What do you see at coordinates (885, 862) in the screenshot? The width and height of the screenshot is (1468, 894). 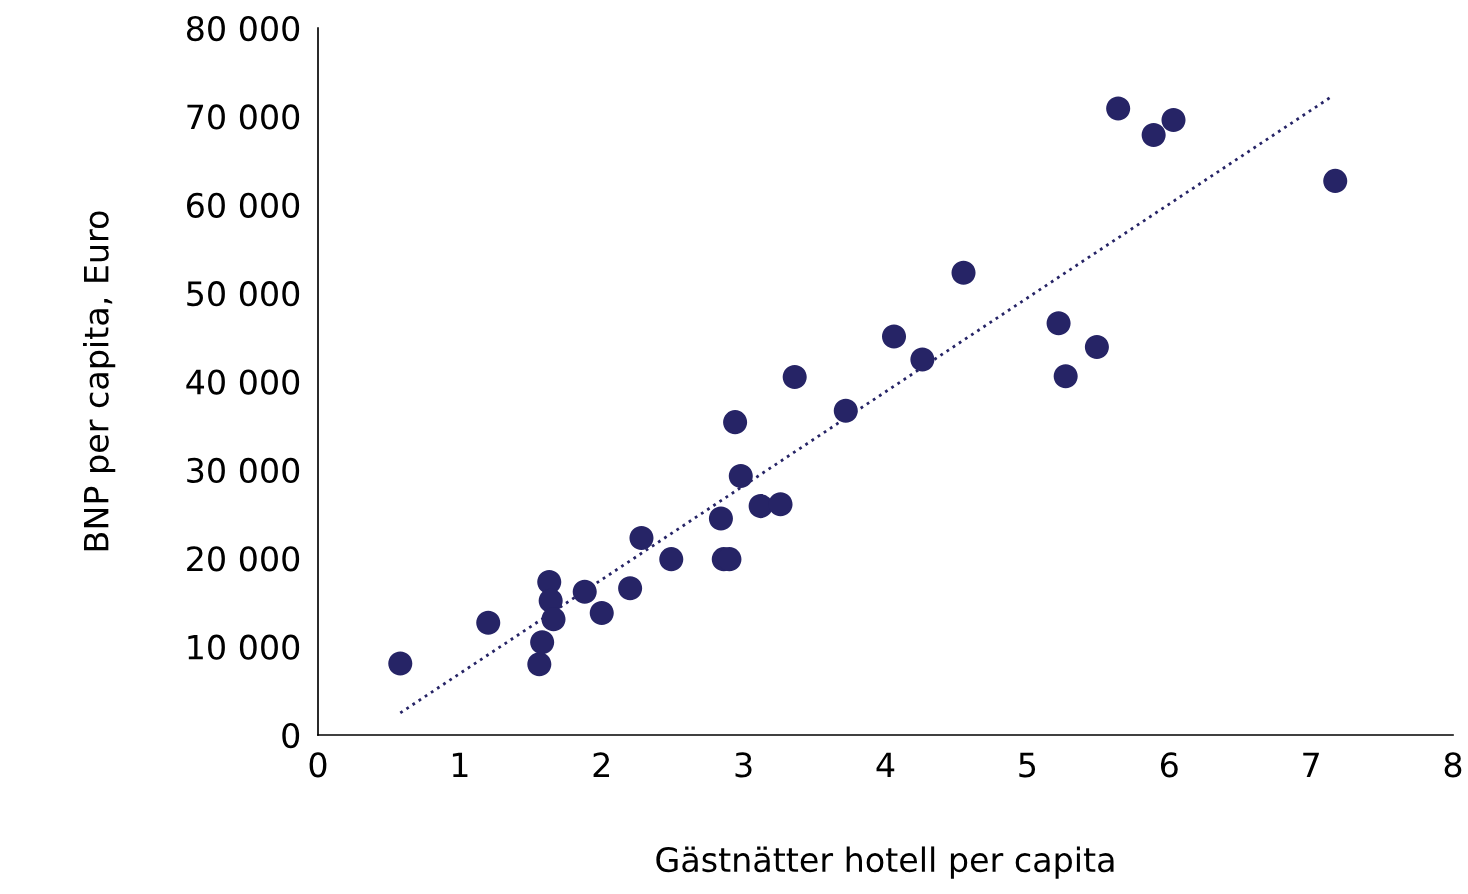 I see `x-axis-title: Gästnätter hotell per capita` at bounding box center [885, 862].